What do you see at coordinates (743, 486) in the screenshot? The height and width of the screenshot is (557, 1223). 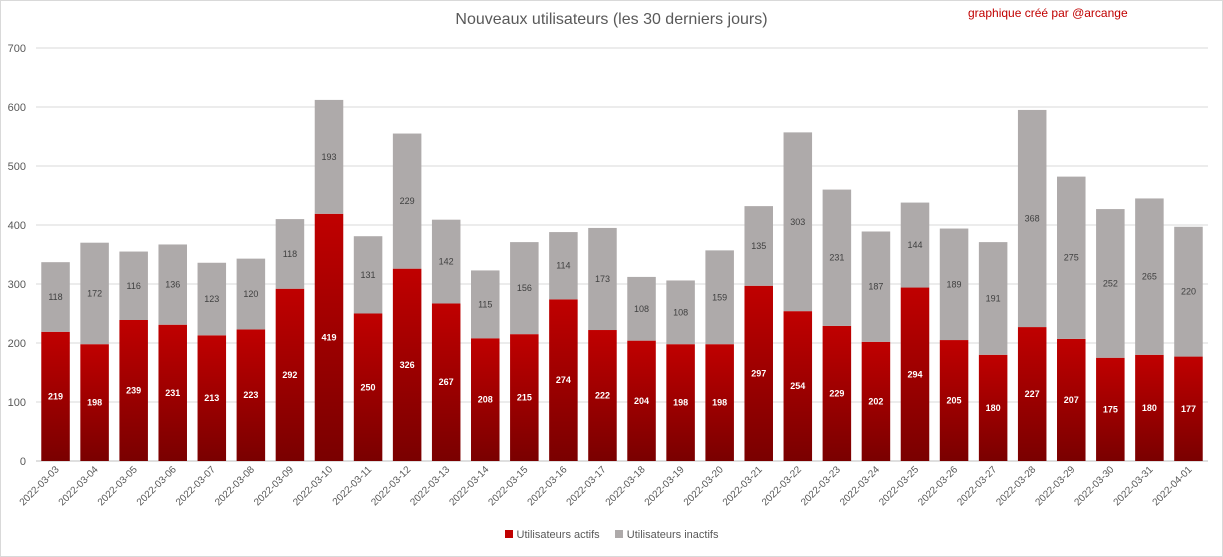 I see `x-tick-label: 2022-03-21` at bounding box center [743, 486].